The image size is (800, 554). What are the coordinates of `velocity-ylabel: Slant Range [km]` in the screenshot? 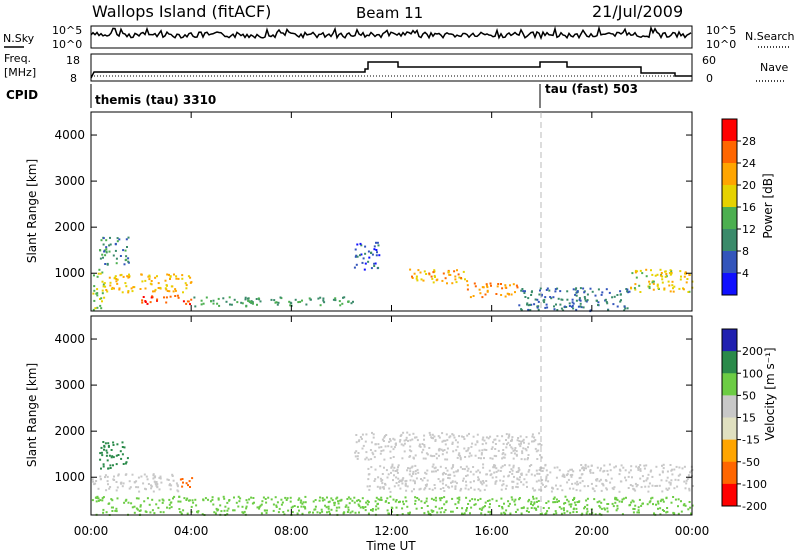 It's located at (32, 415).